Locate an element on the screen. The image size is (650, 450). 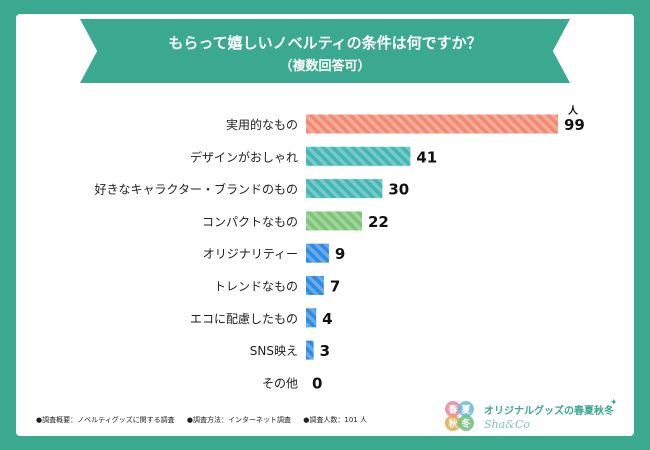
logo-season-glyph: 夏 is located at coordinates (465, 410).